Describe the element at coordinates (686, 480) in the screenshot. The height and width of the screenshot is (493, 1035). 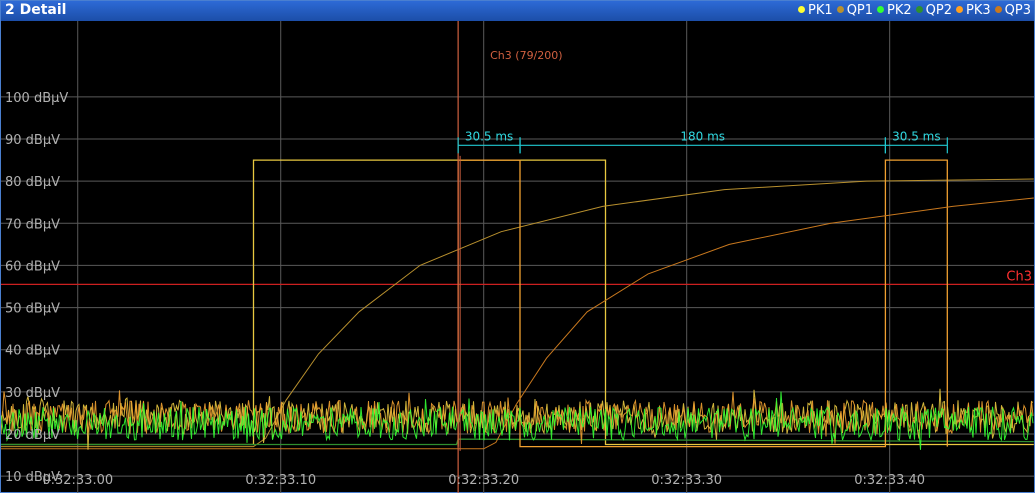
I see `x-tick-label: 0:32:33.30` at that location.